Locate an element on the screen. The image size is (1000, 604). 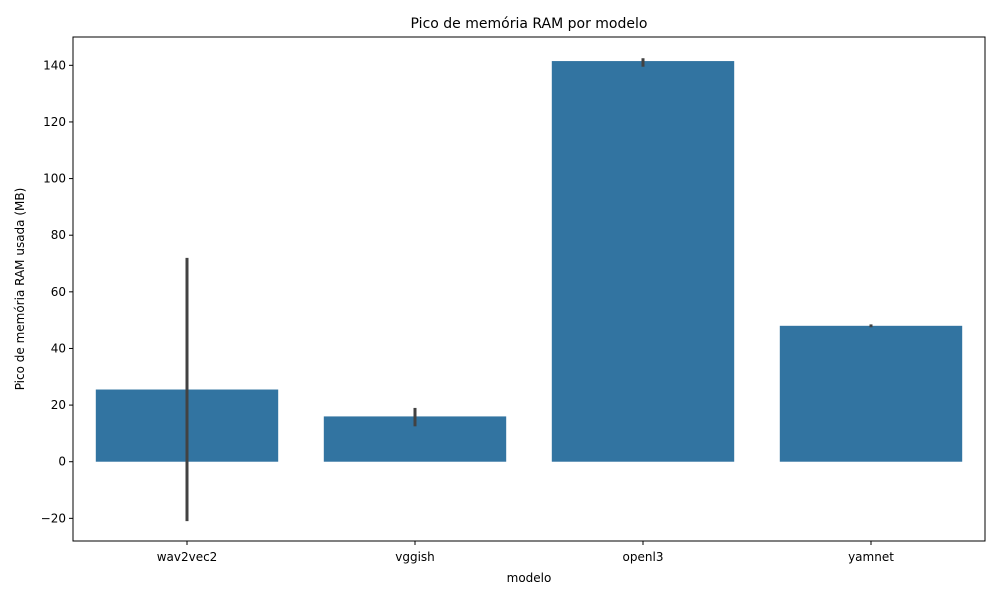
y-tick-label: 40 is located at coordinates (58, 348).